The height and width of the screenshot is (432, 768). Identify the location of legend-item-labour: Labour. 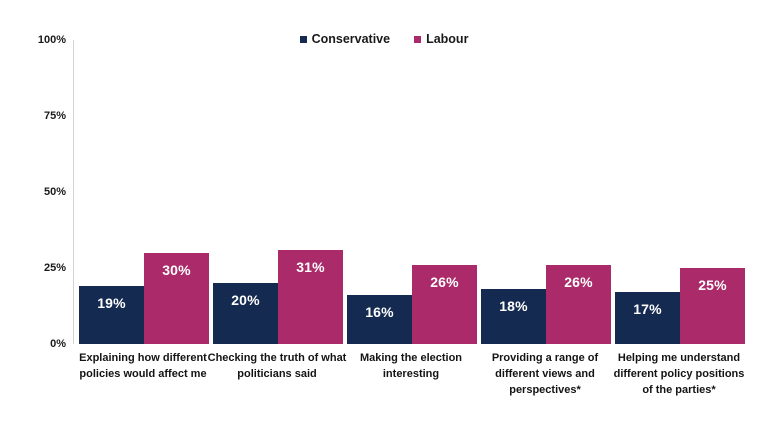
(441, 39).